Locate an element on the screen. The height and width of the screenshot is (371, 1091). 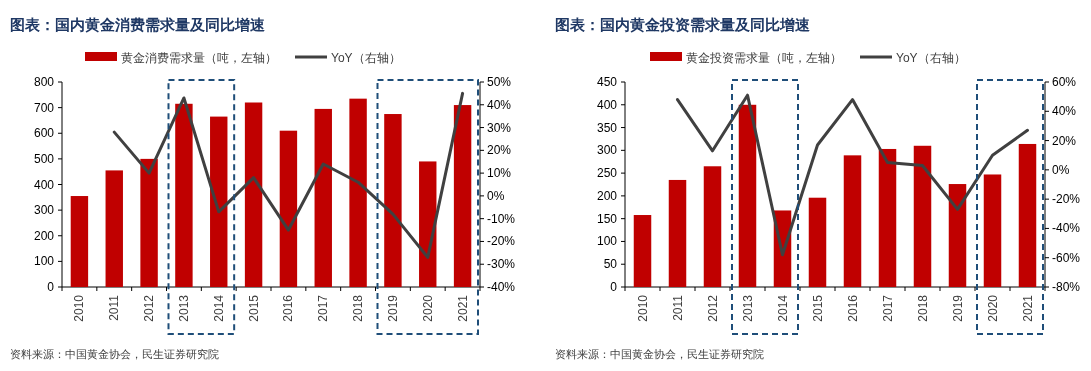
y-tick-label: 700 is located at coordinates (44, 107).